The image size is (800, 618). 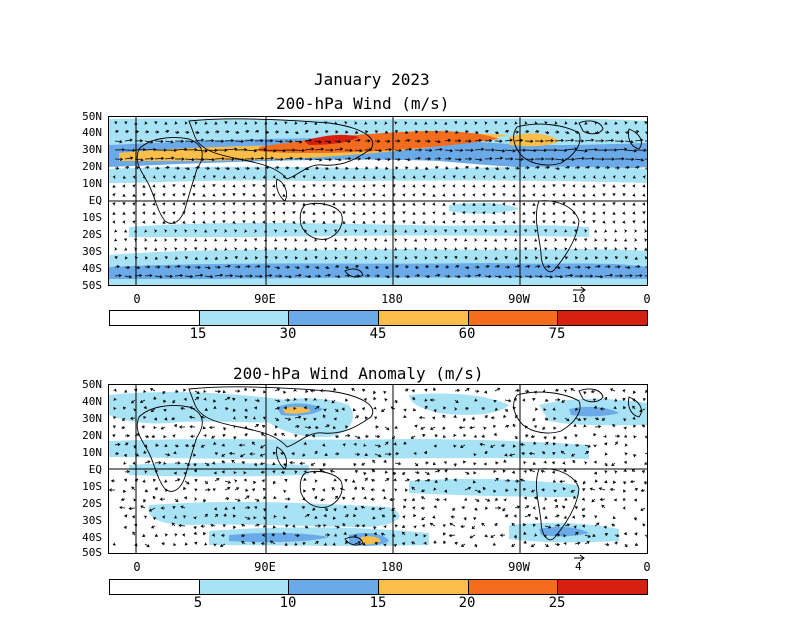 What do you see at coordinates (155, 587) in the screenshot?
I see `colorbar-swatch` at bounding box center [155, 587].